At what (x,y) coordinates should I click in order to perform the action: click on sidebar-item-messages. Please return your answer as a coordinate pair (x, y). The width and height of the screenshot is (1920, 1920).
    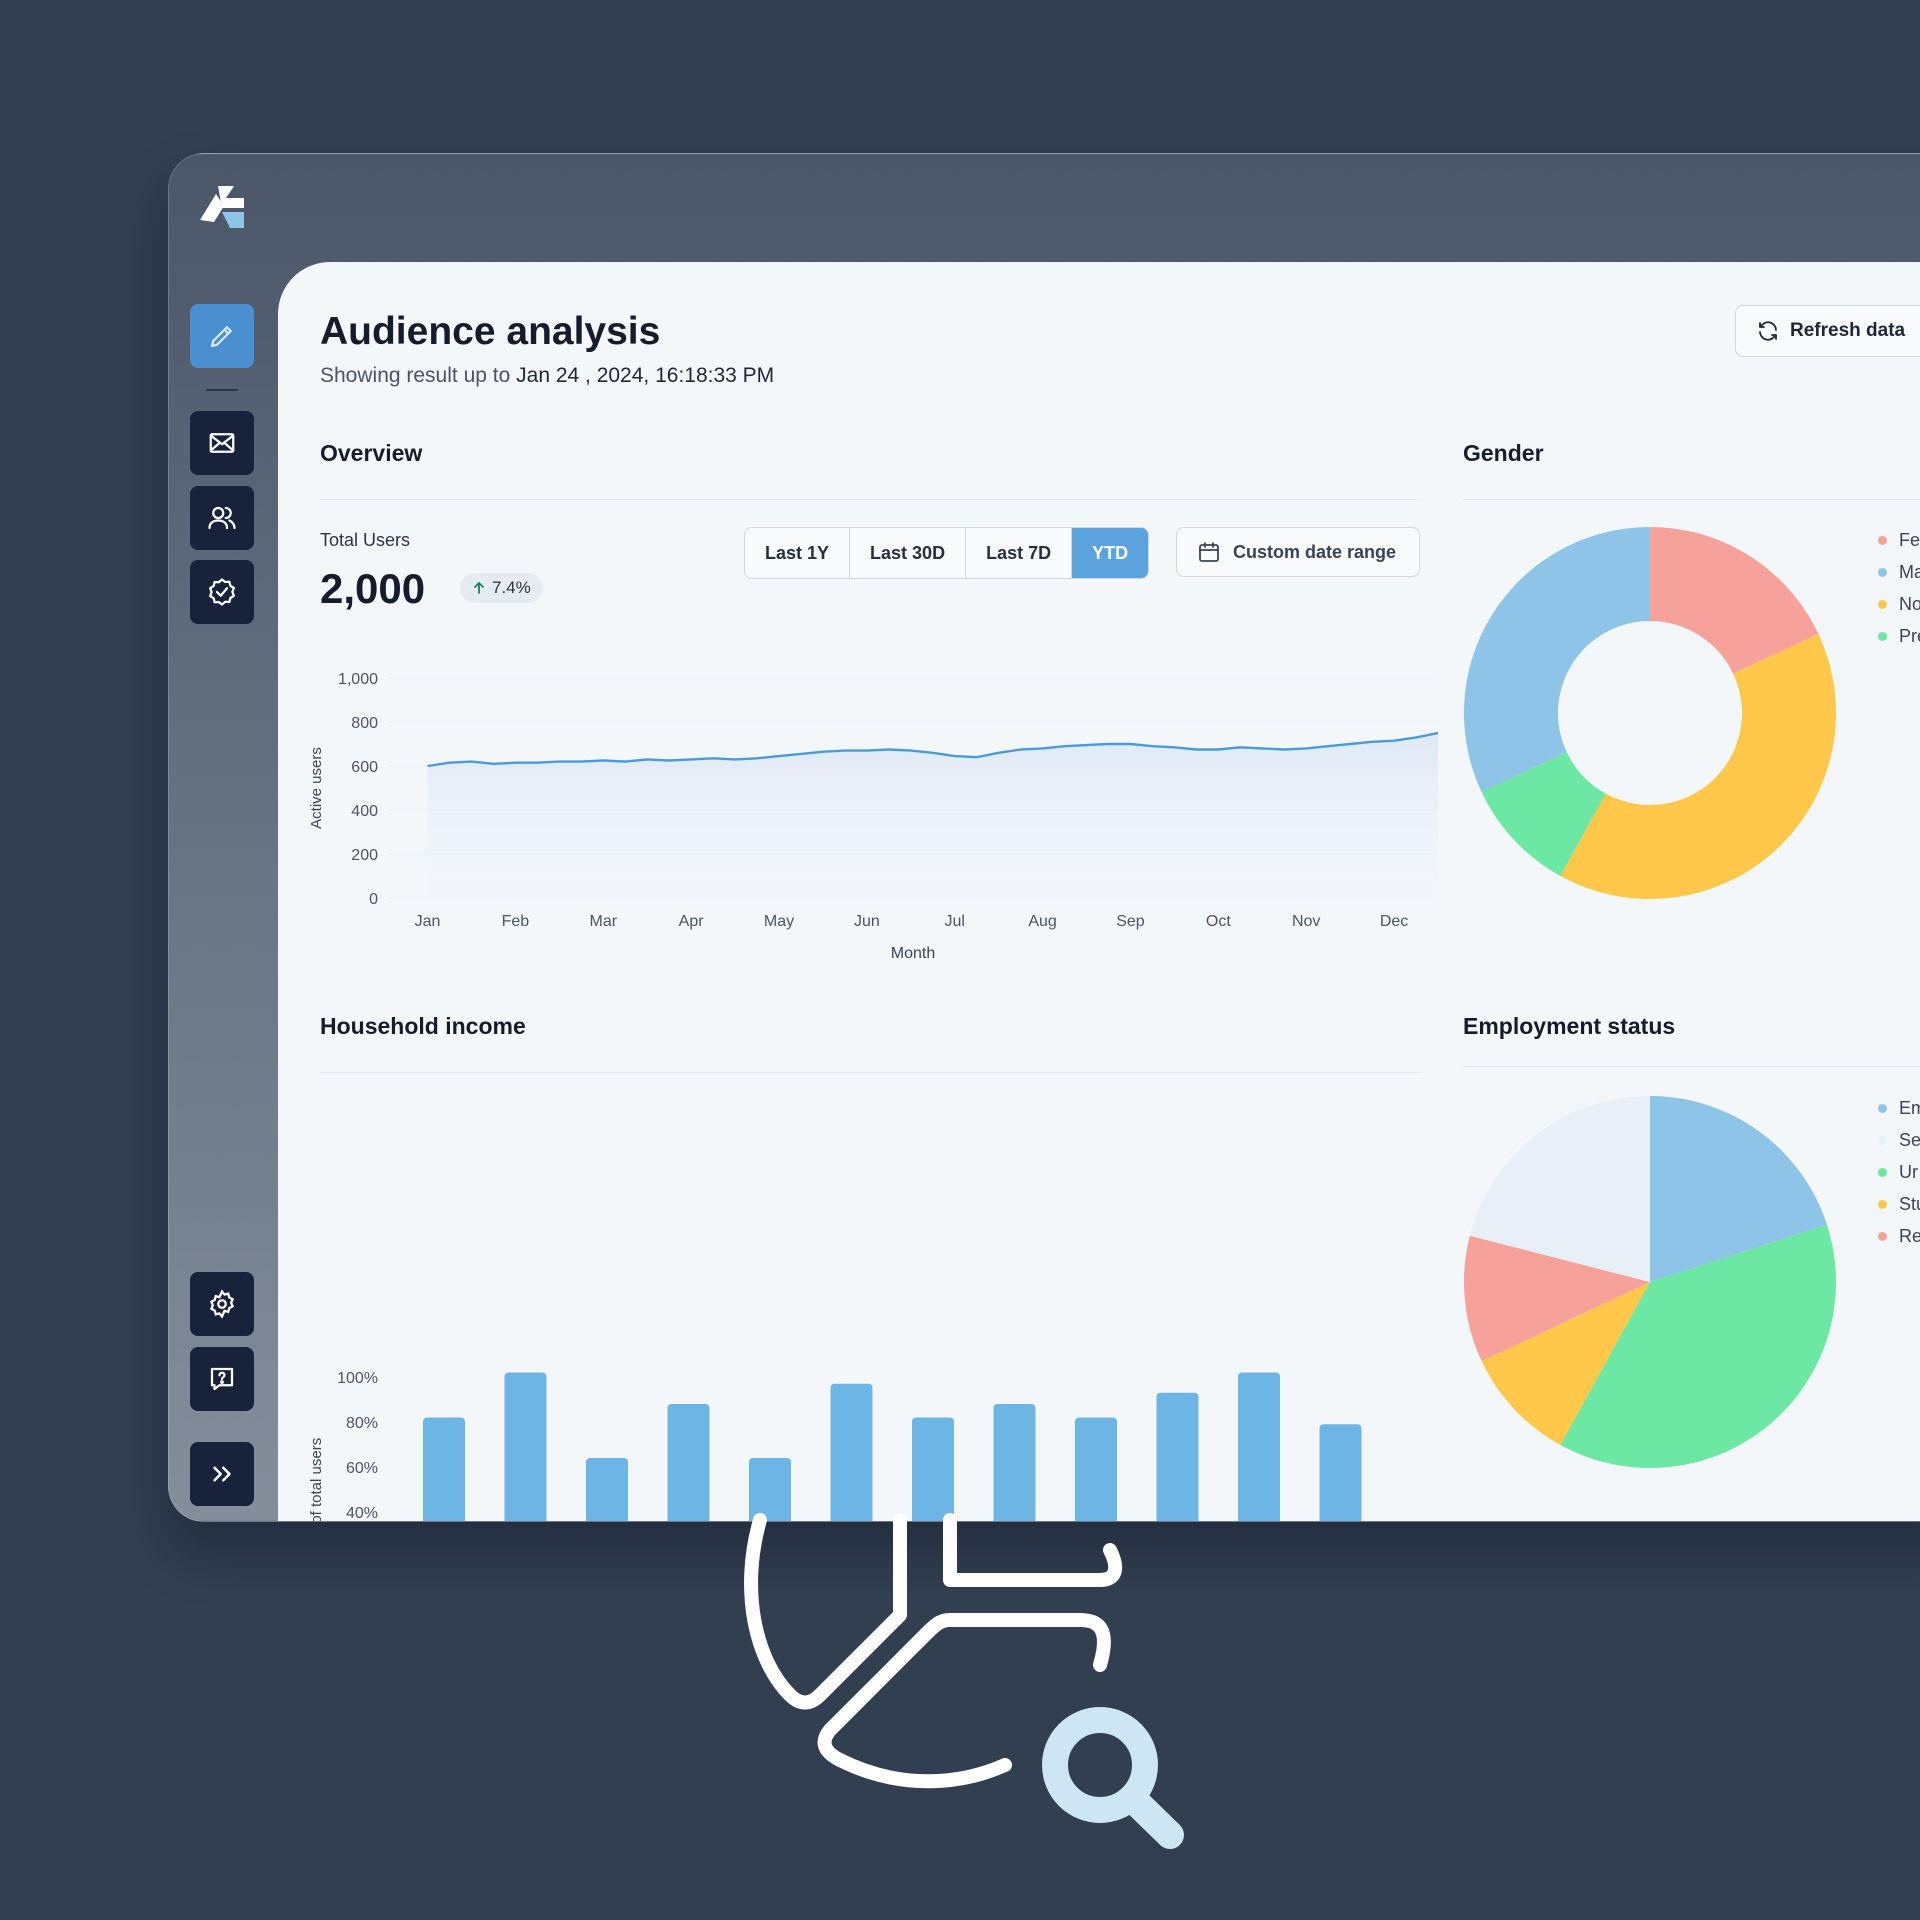
    Looking at the image, I should click on (222, 443).